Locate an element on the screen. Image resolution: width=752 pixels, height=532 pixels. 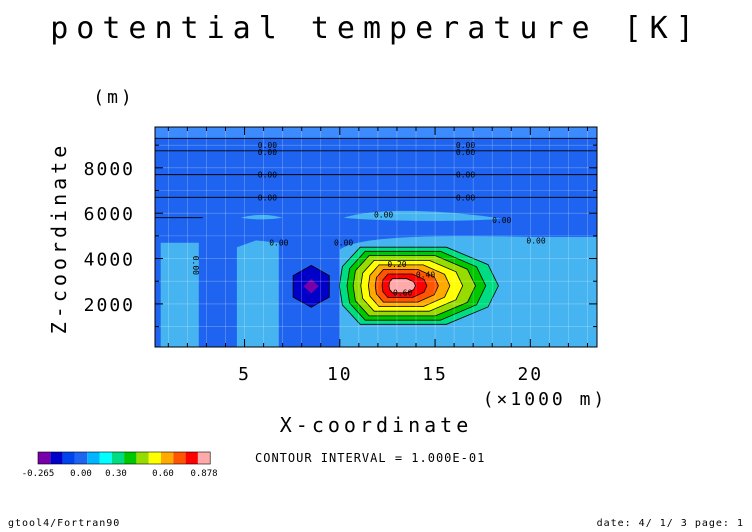
contour-label: 0.60 is located at coordinates (402, 293).